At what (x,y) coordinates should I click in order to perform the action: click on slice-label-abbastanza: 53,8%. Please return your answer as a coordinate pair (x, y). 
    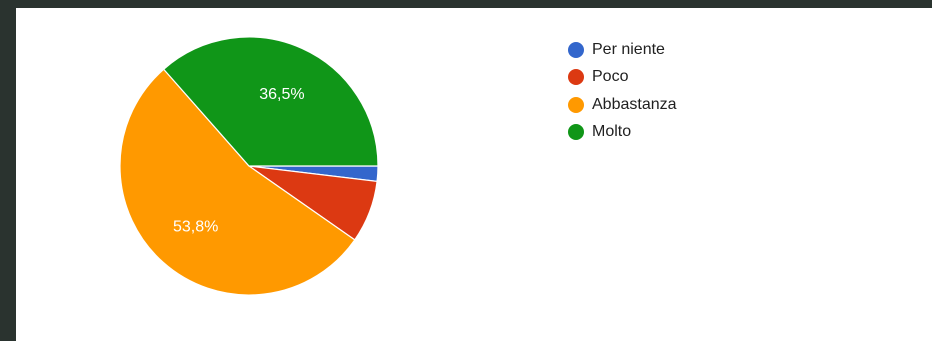
    Looking at the image, I should click on (195, 227).